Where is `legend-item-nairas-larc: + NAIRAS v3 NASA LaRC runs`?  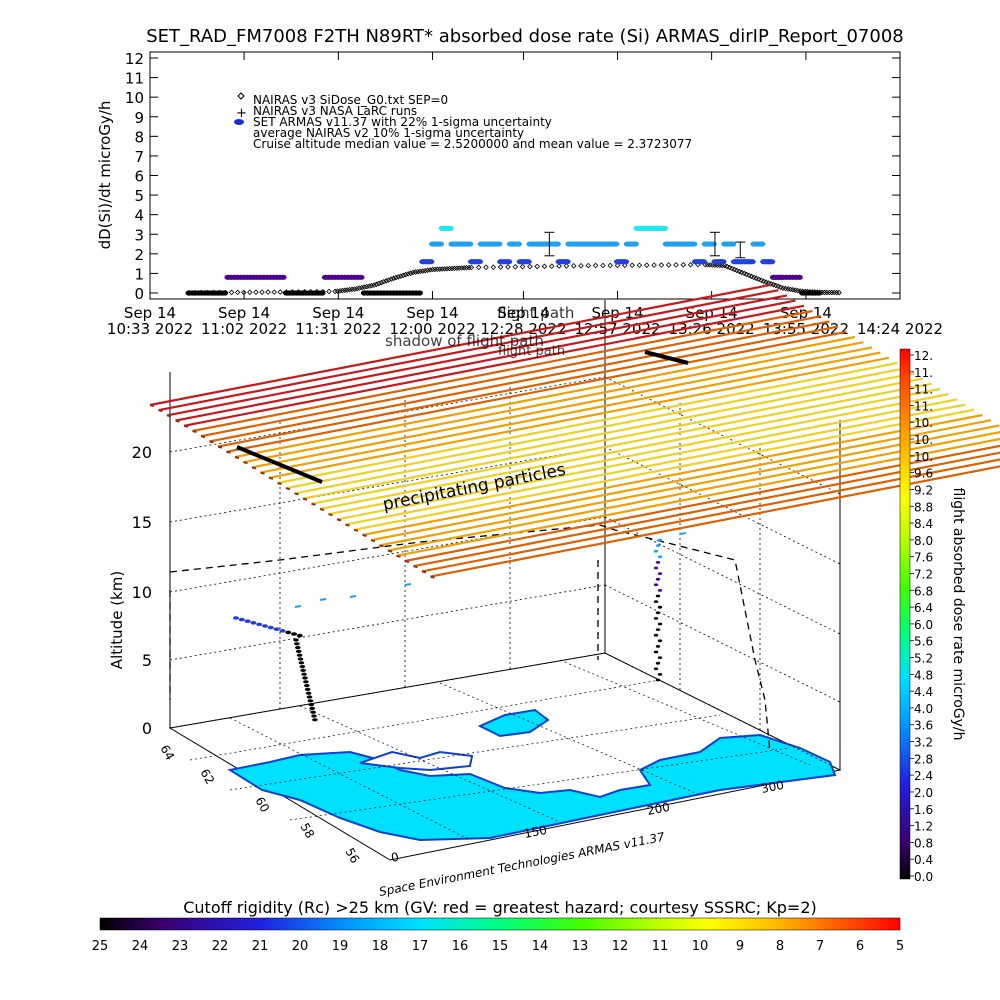 legend-item-nairas-larc: + NAIRAS v3 NASA LaRC runs is located at coordinates (326, 112).